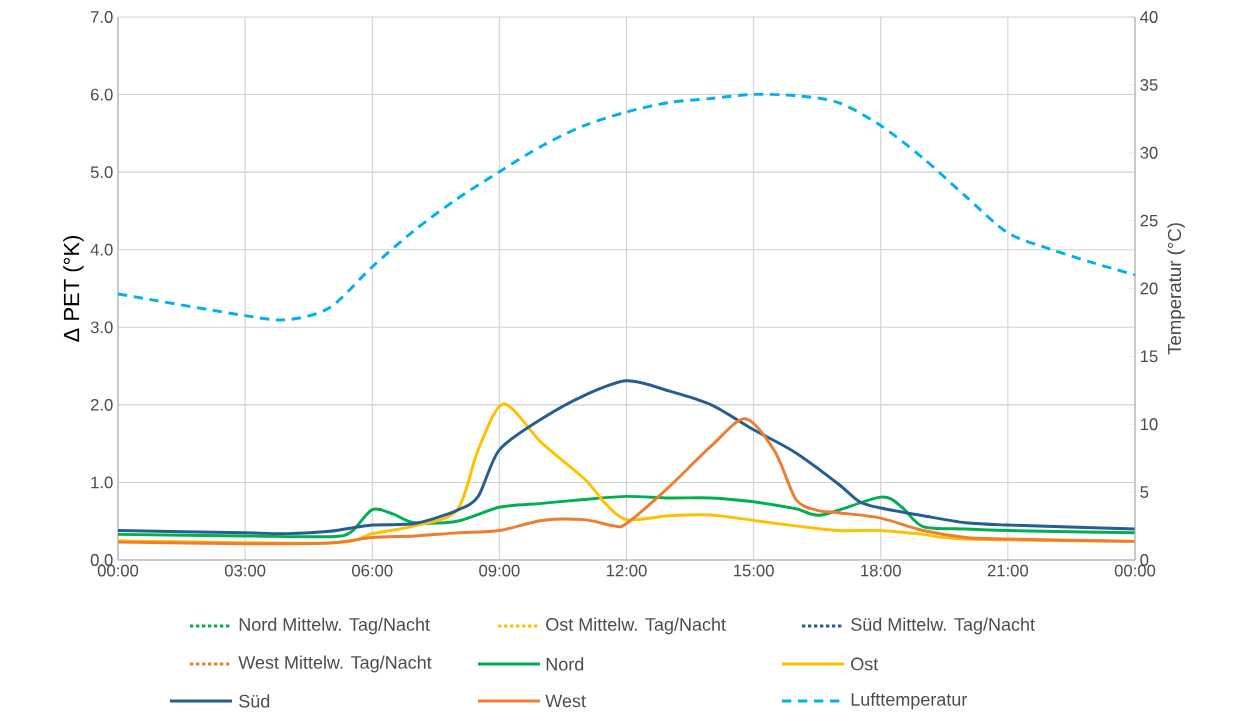 This screenshot has height=717, width=1236. I want to click on y-tick-label: 5.0, so click(101, 172).